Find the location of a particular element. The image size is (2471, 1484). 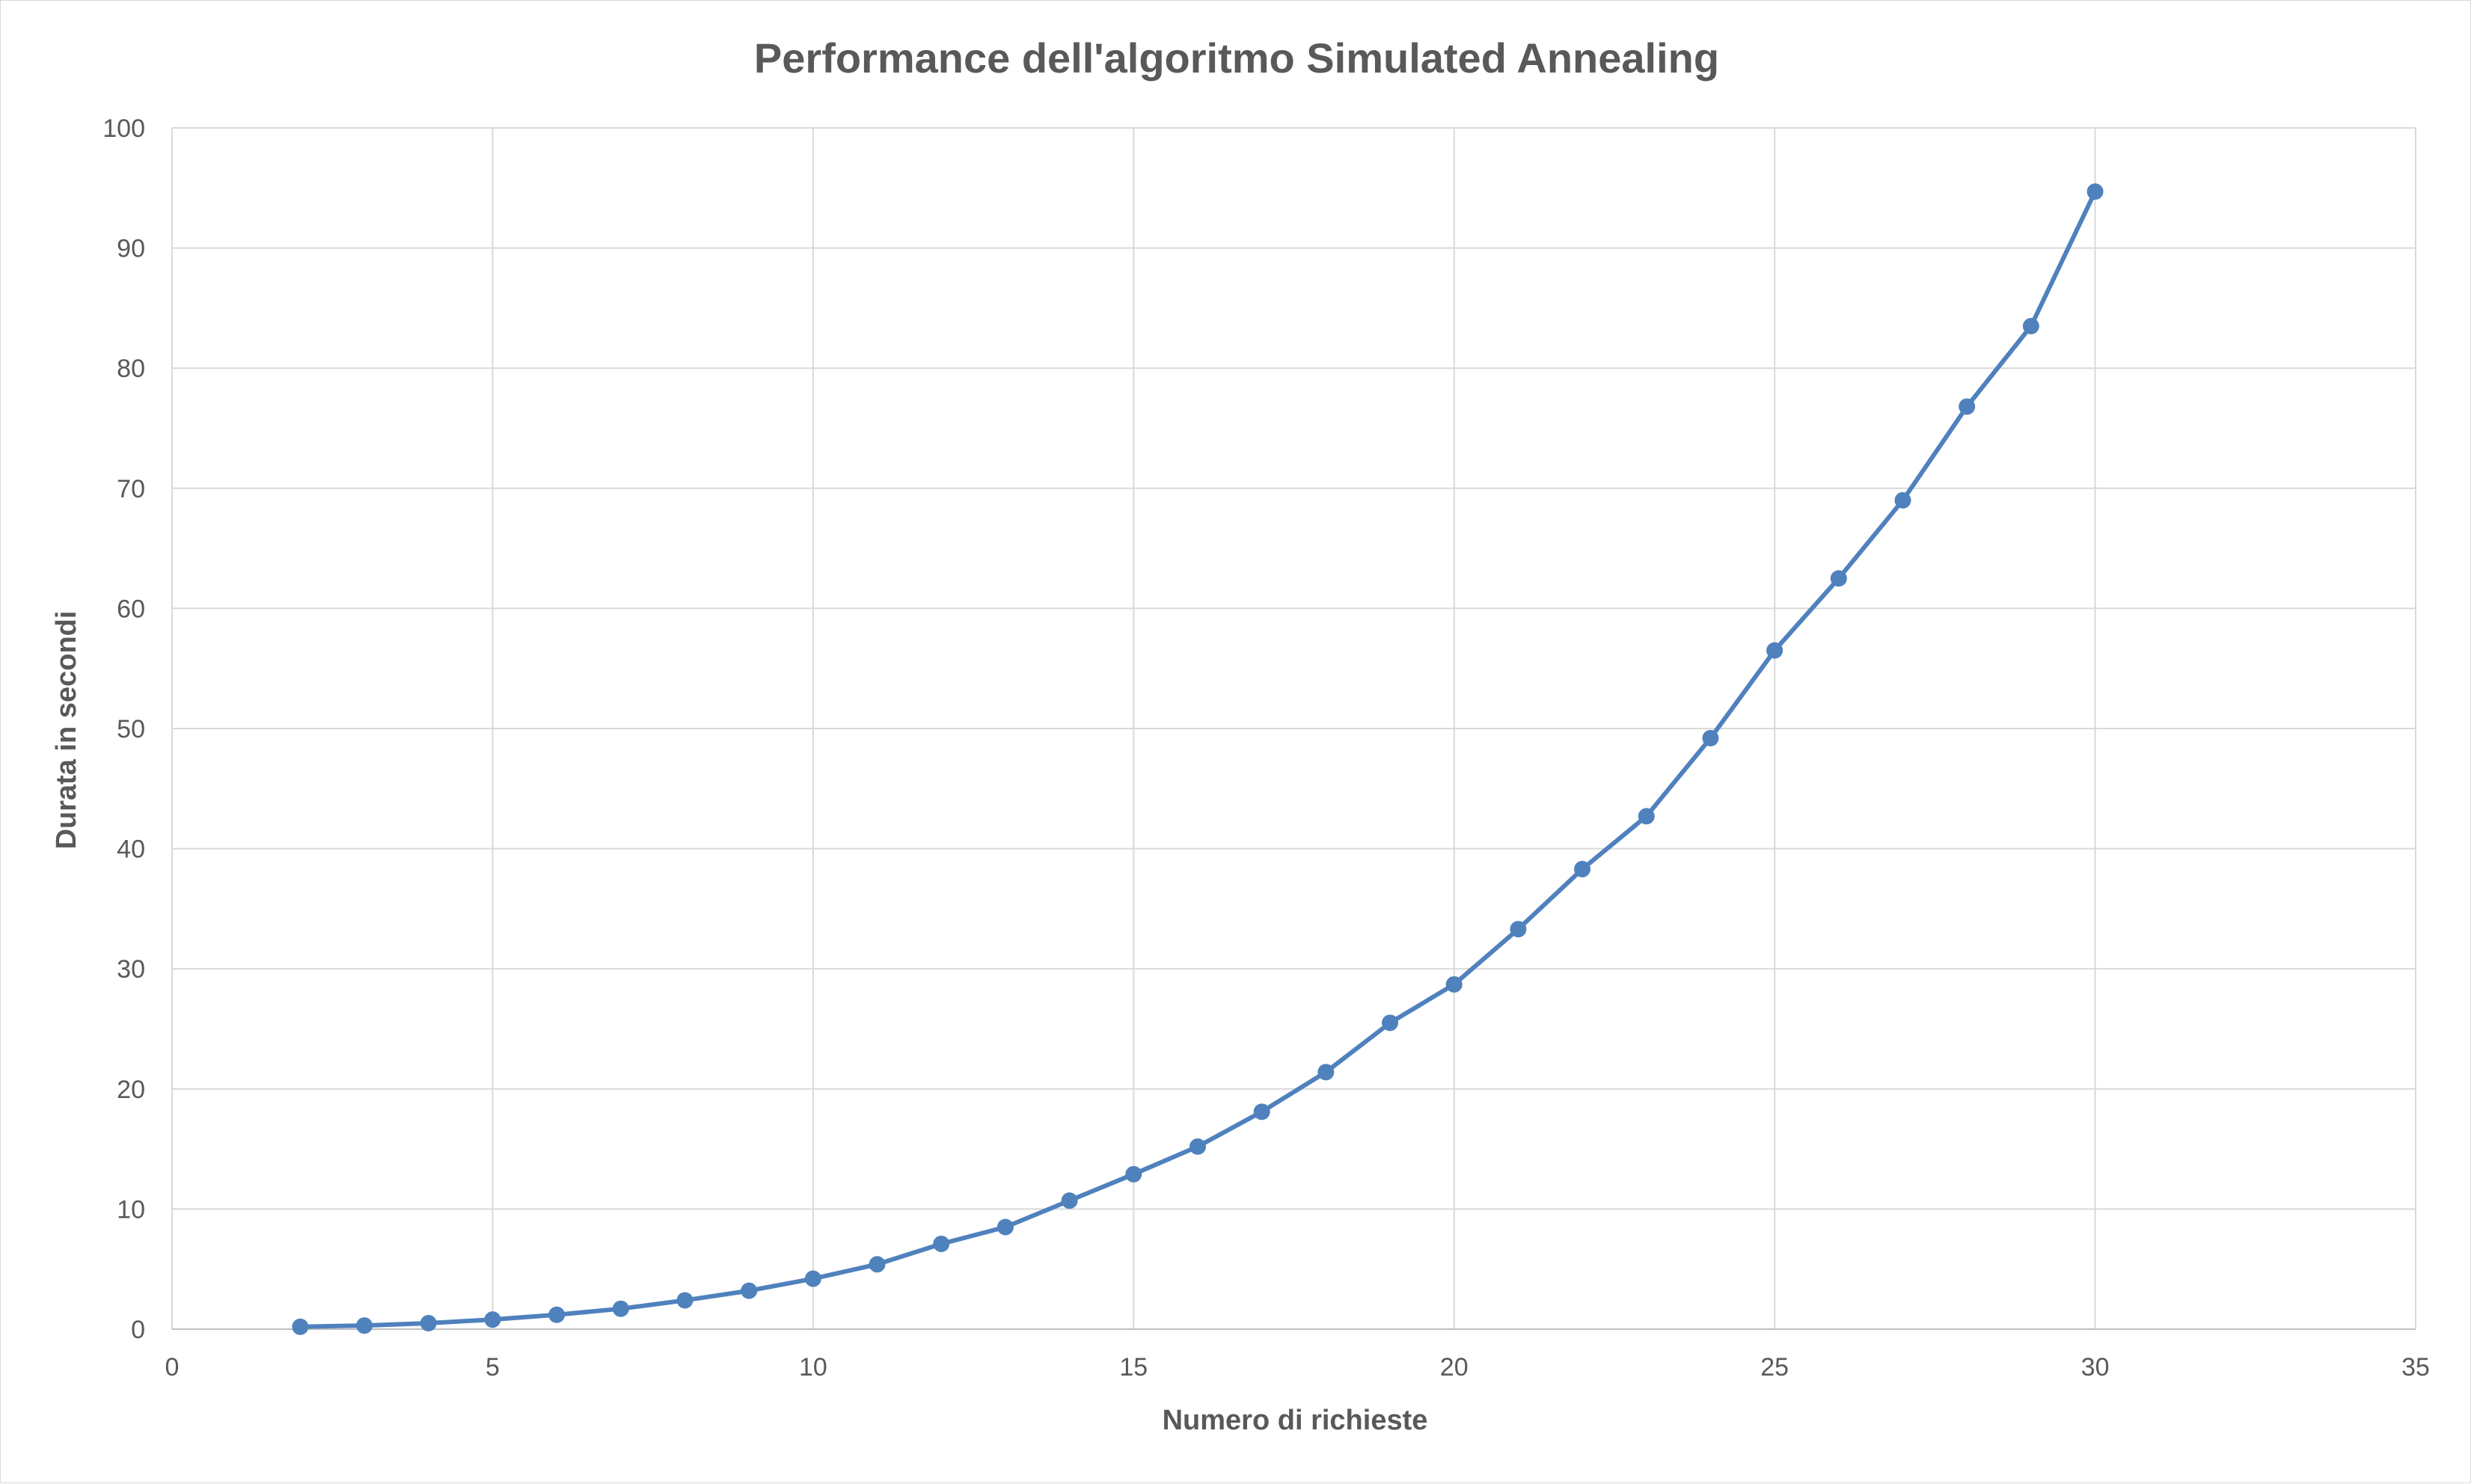

x-axis-title: Numero di richieste is located at coordinates (1295, 1420).